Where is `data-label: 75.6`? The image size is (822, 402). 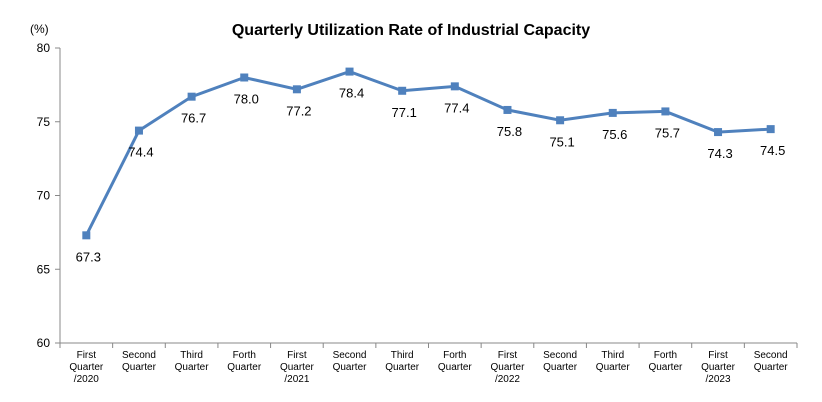
data-label: 75.6 is located at coordinates (614, 134).